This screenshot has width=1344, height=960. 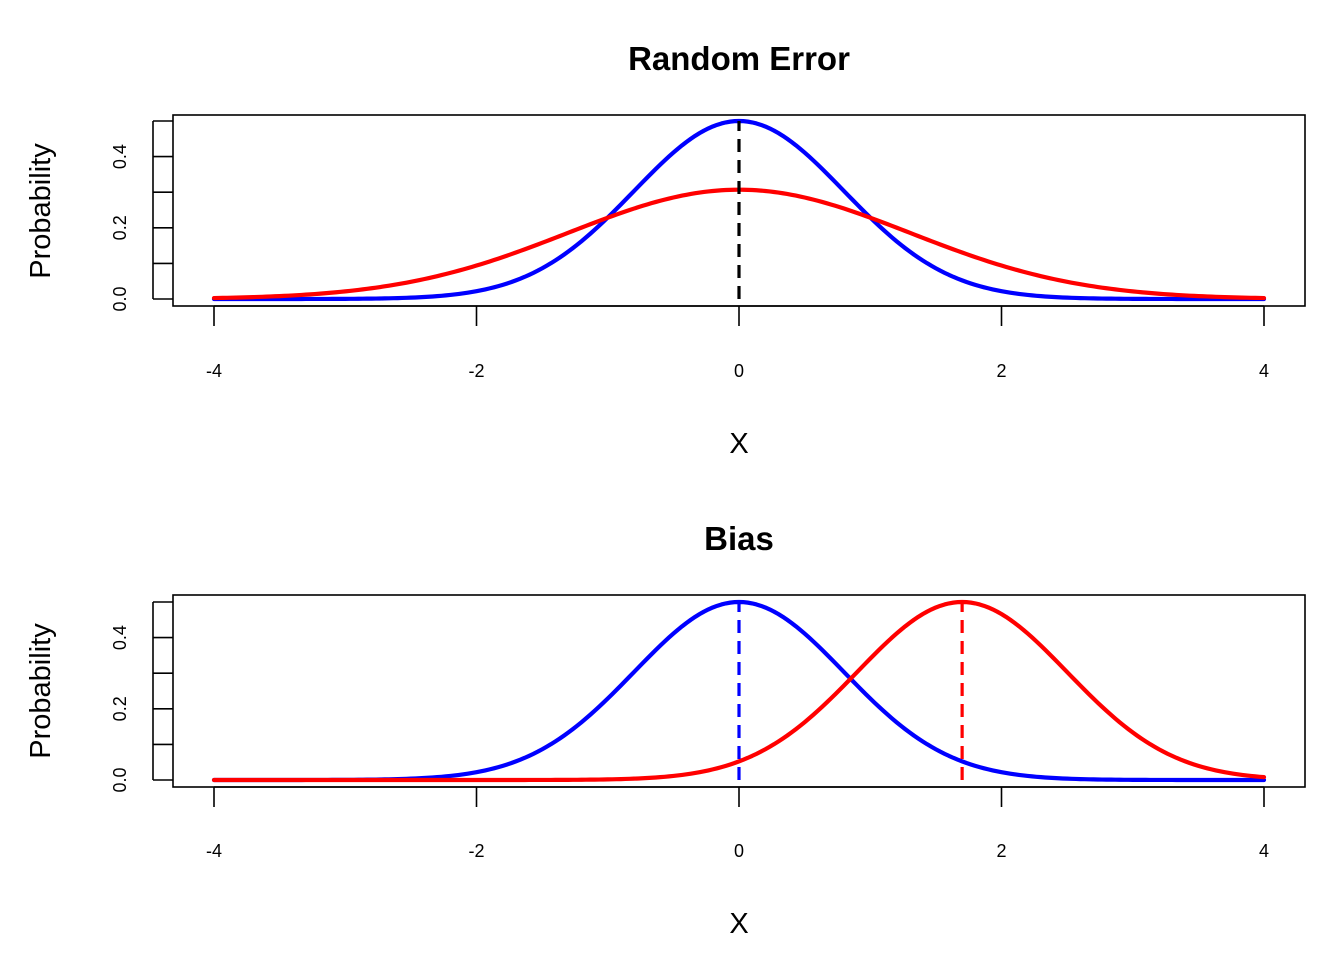 What do you see at coordinates (120, 779) in the screenshot?
I see `panel-2-y-tick-label: 0.0` at bounding box center [120, 779].